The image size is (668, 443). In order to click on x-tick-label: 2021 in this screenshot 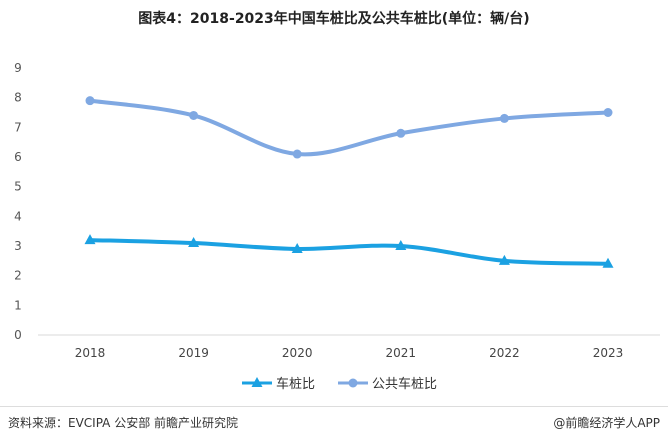, I will do `click(401, 353)`.